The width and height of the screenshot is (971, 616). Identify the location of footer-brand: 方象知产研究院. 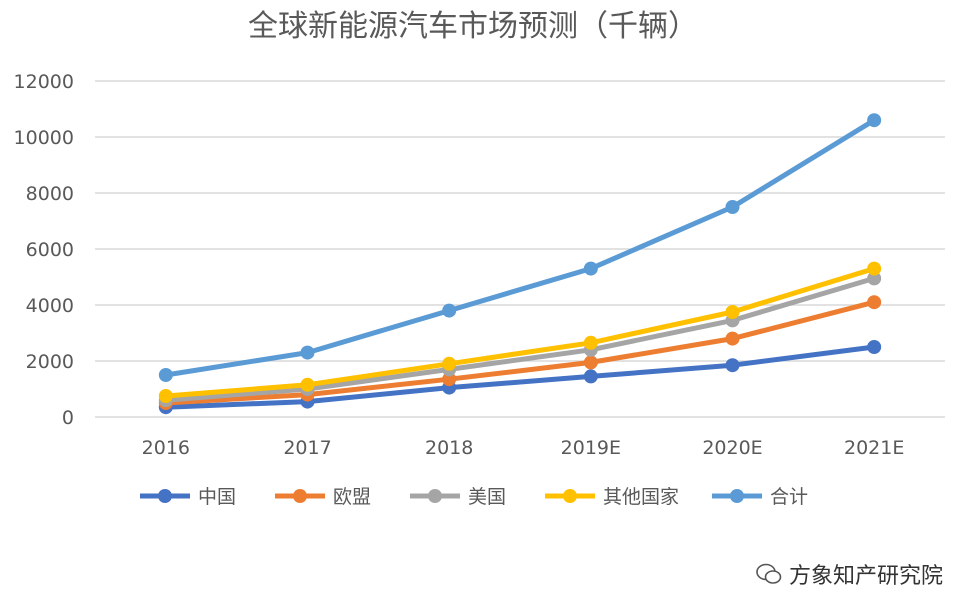
(849, 574).